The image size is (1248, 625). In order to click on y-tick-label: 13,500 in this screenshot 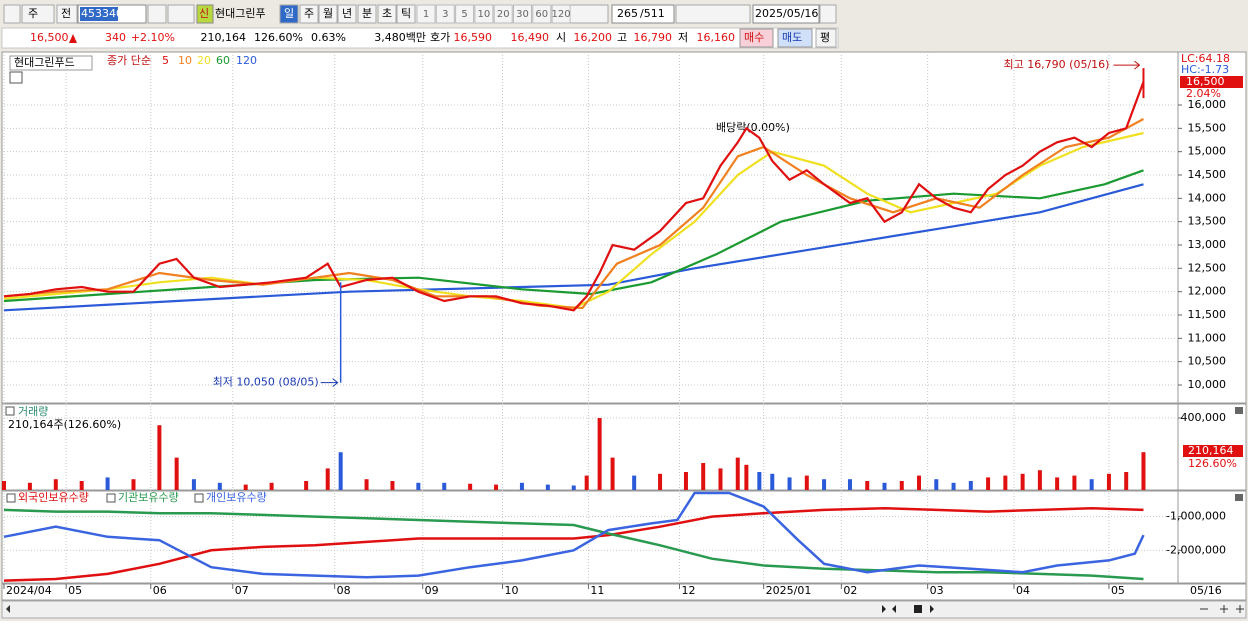, I will do `click(1207, 221)`.